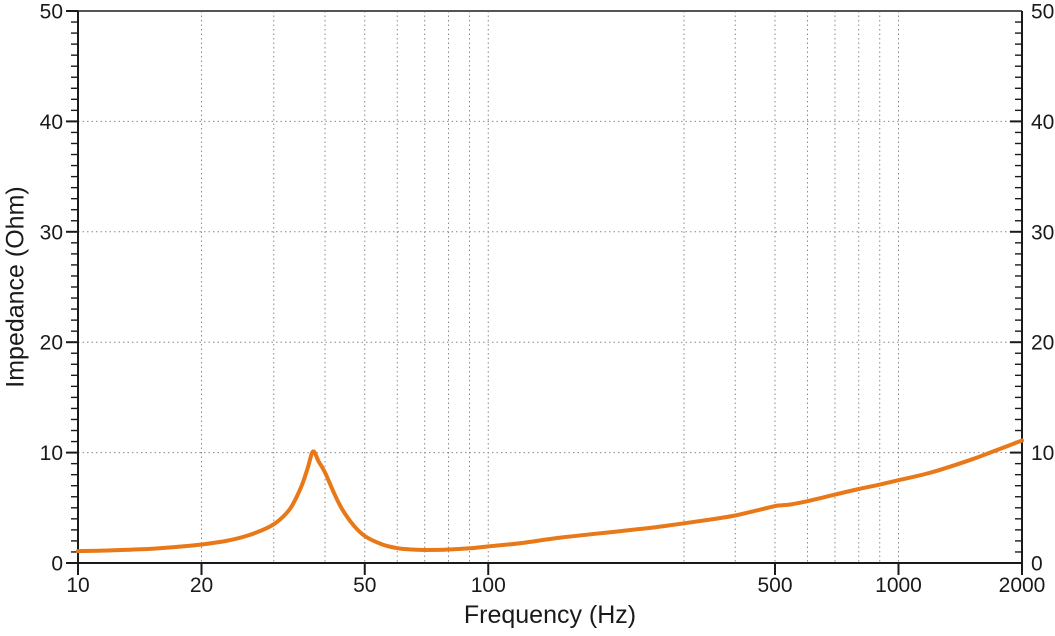  What do you see at coordinates (51, 122) in the screenshot?
I see `y-tick-label-left: 40` at bounding box center [51, 122].